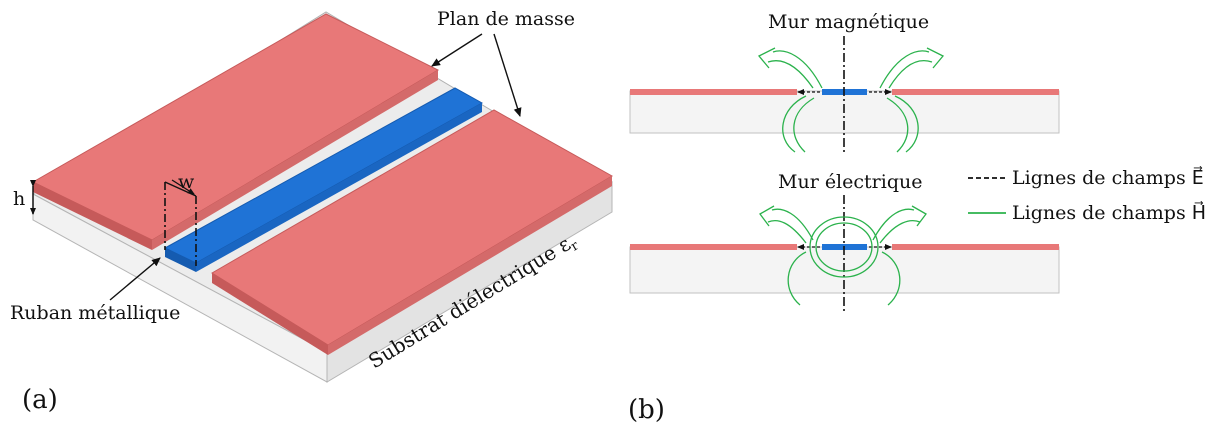  I want to click on width-dimension: w, so click(180, 218).